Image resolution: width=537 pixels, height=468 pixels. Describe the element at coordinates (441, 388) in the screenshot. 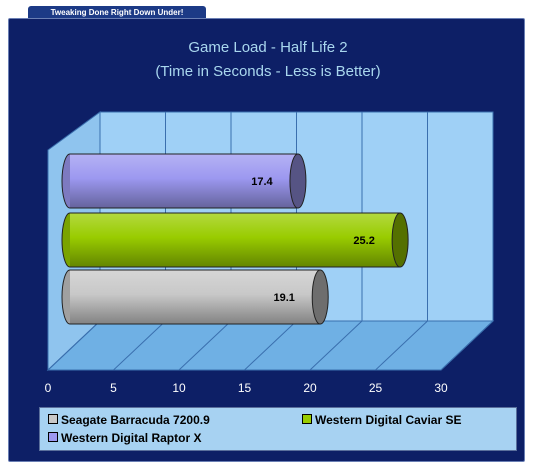

I see `x-tick-label: 30` at that location.